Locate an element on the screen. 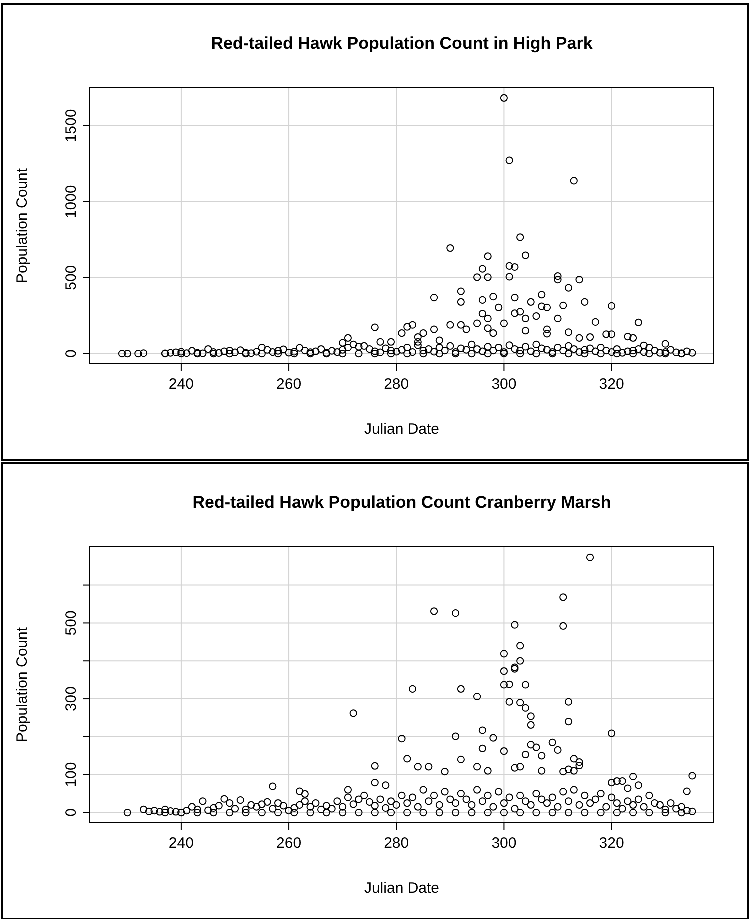 The width and height of the screenshot is (750, 919). y-tick-label: 1500 is located at coordinates (71, 126).